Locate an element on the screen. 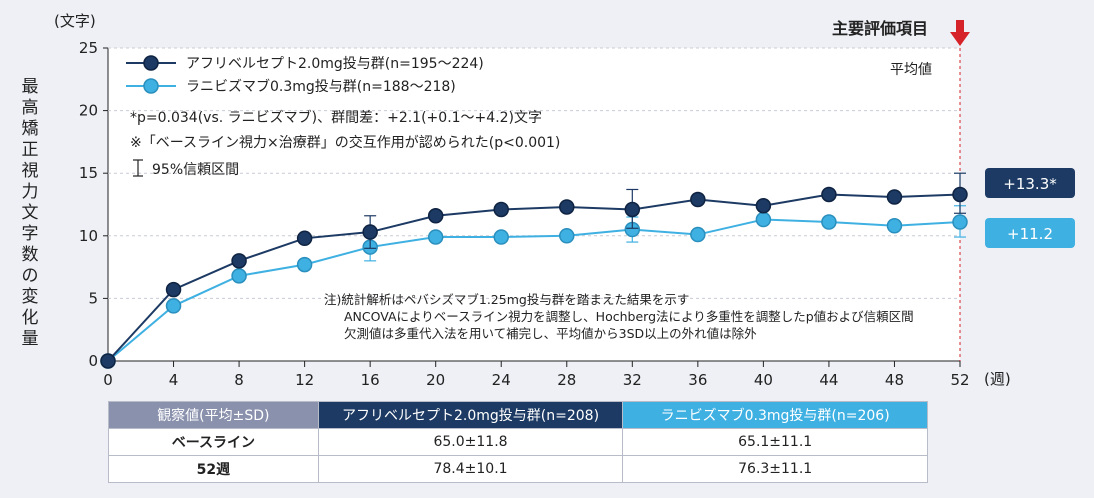  x-tick-label: 24 is located at coordinates (501, 380).